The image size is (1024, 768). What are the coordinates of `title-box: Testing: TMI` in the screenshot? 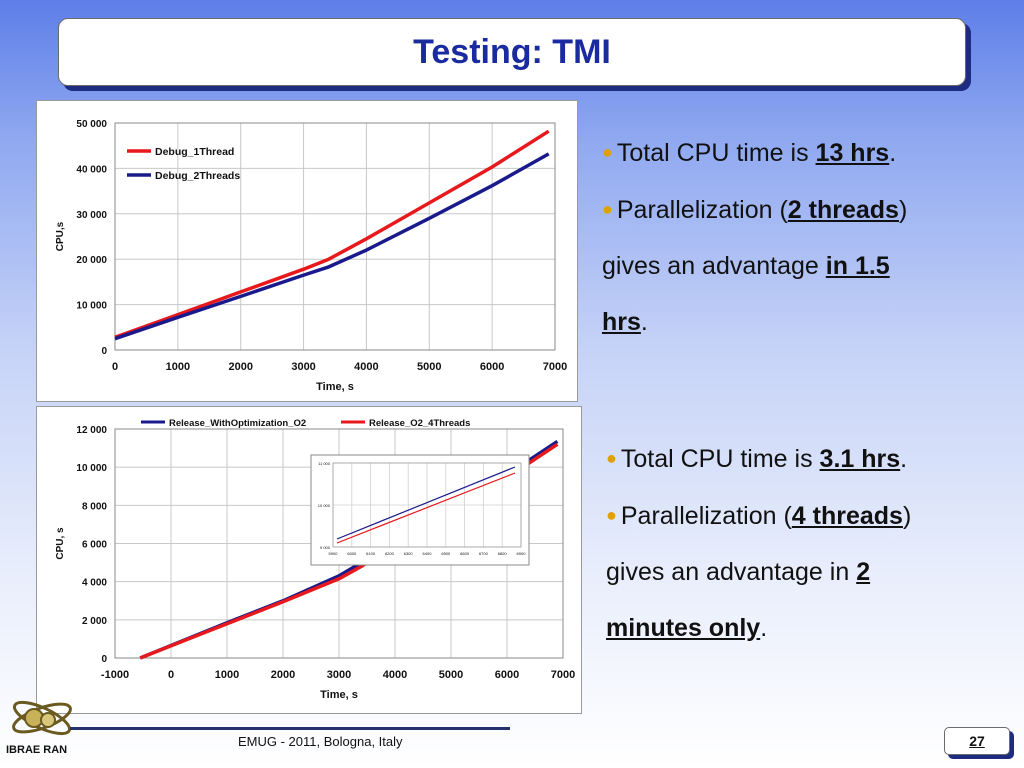 It's located at (512, 52).